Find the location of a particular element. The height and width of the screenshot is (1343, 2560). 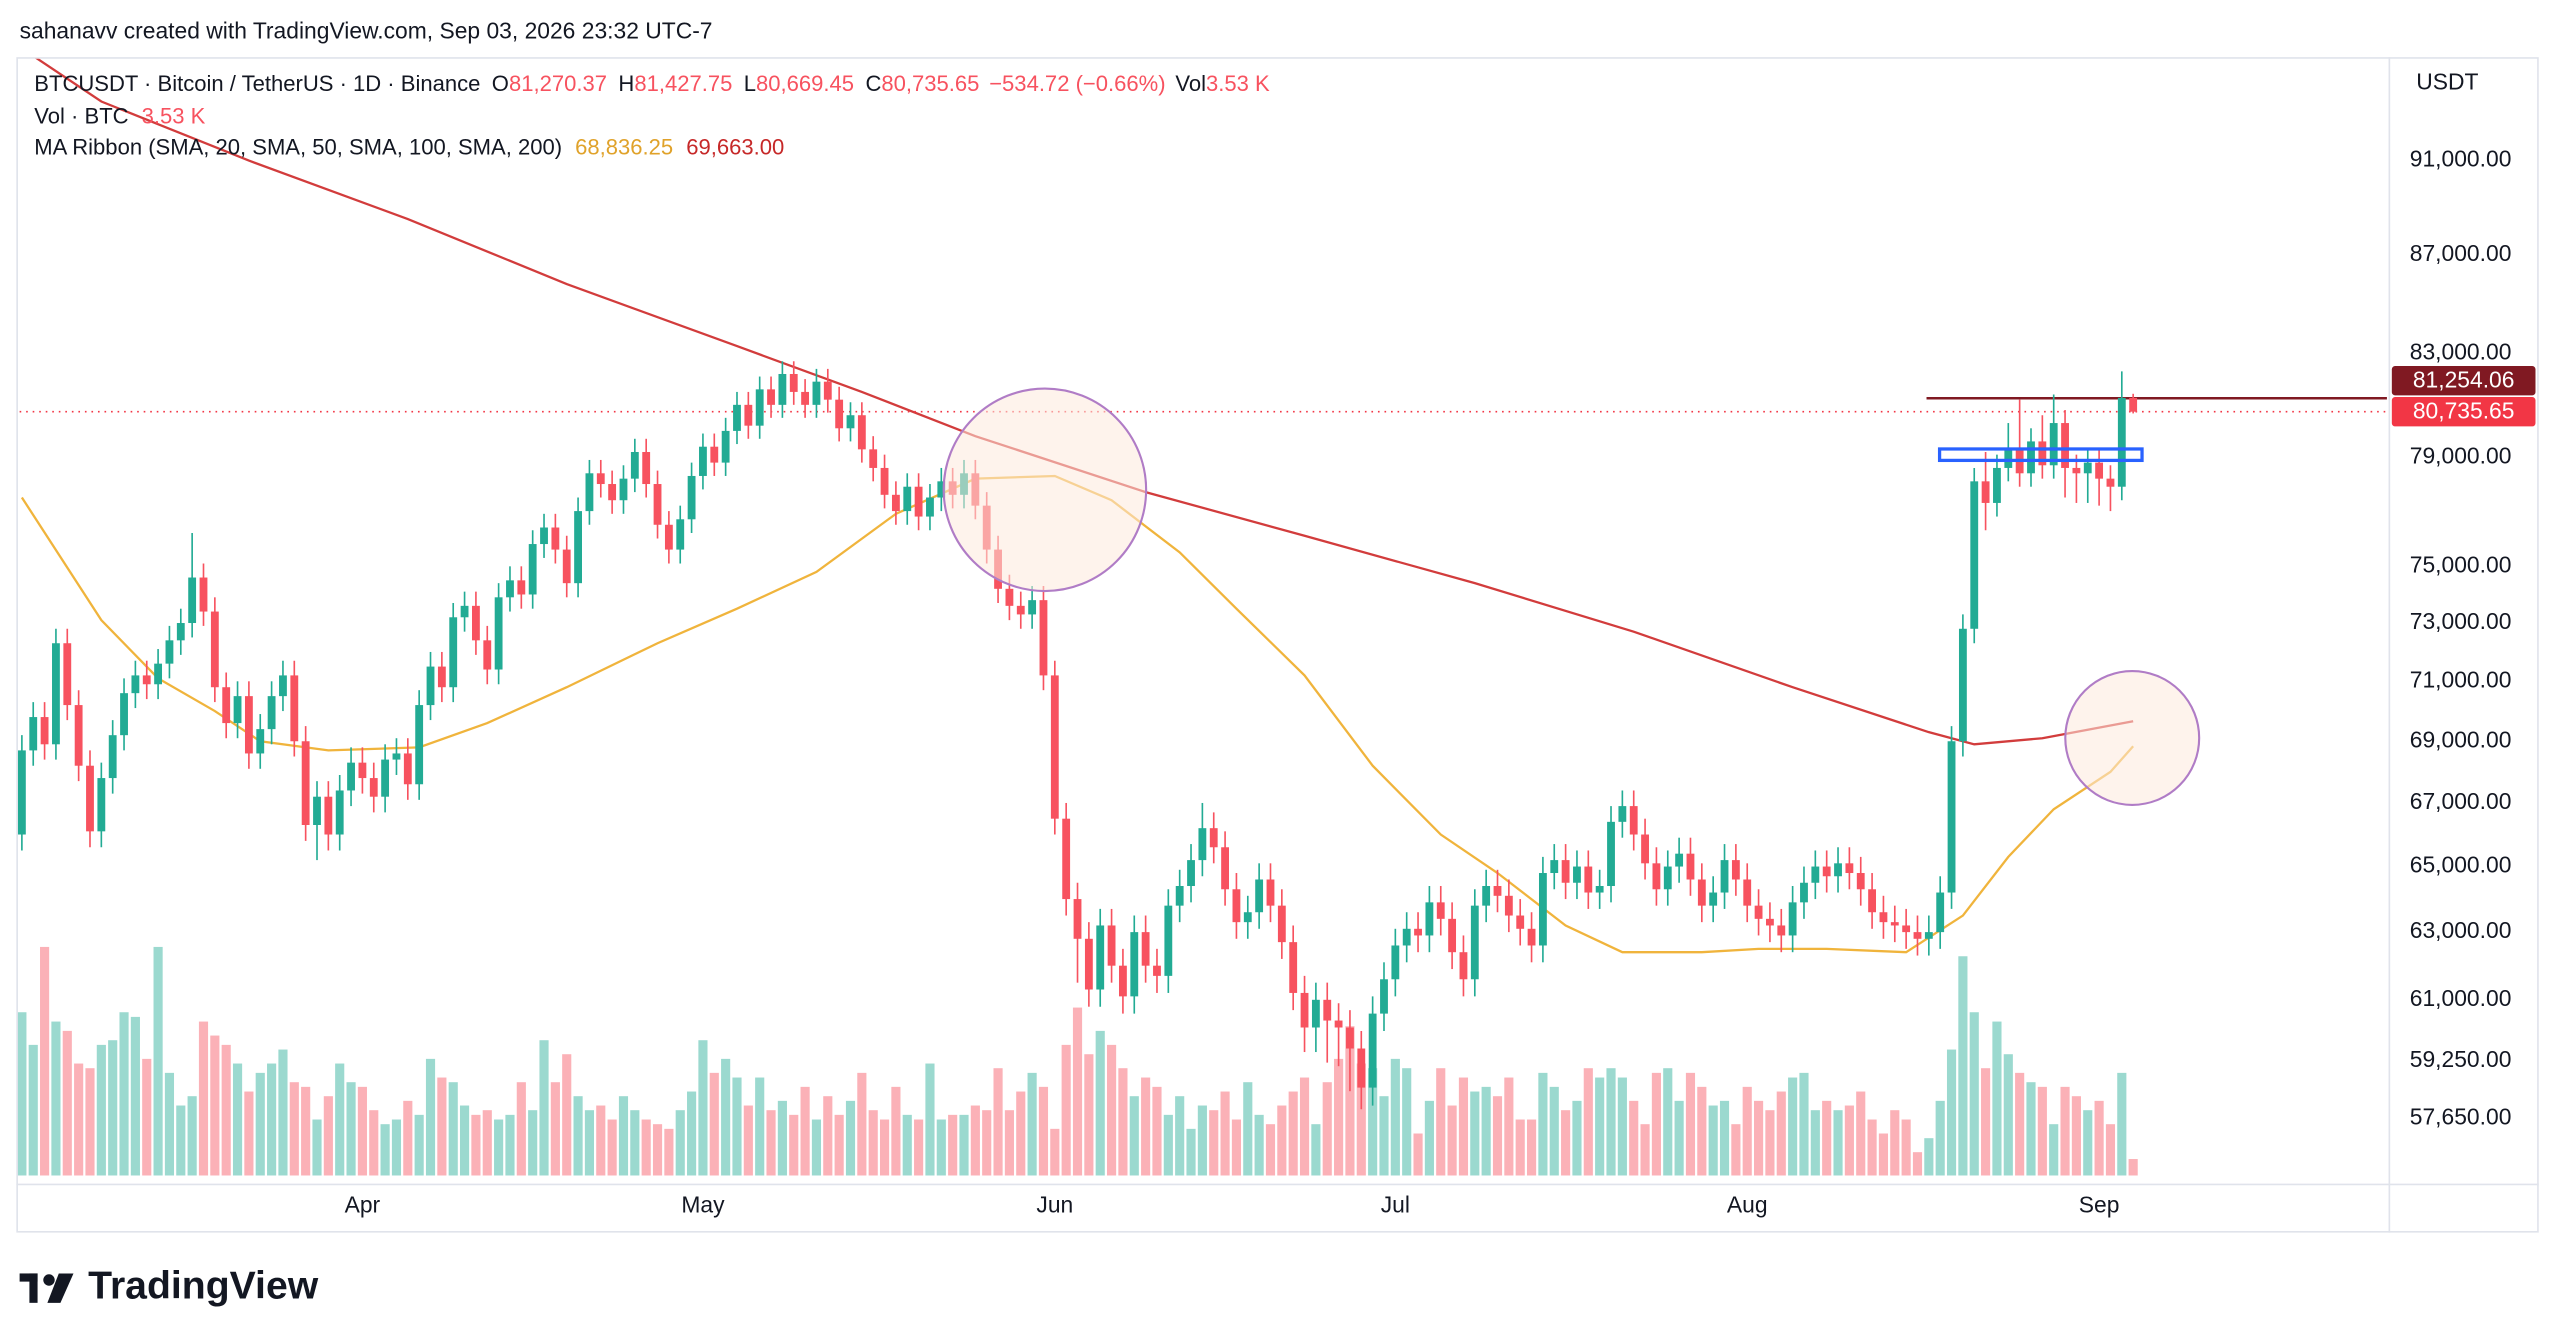

ohlc-key: O is located at coordinates (500, 83).